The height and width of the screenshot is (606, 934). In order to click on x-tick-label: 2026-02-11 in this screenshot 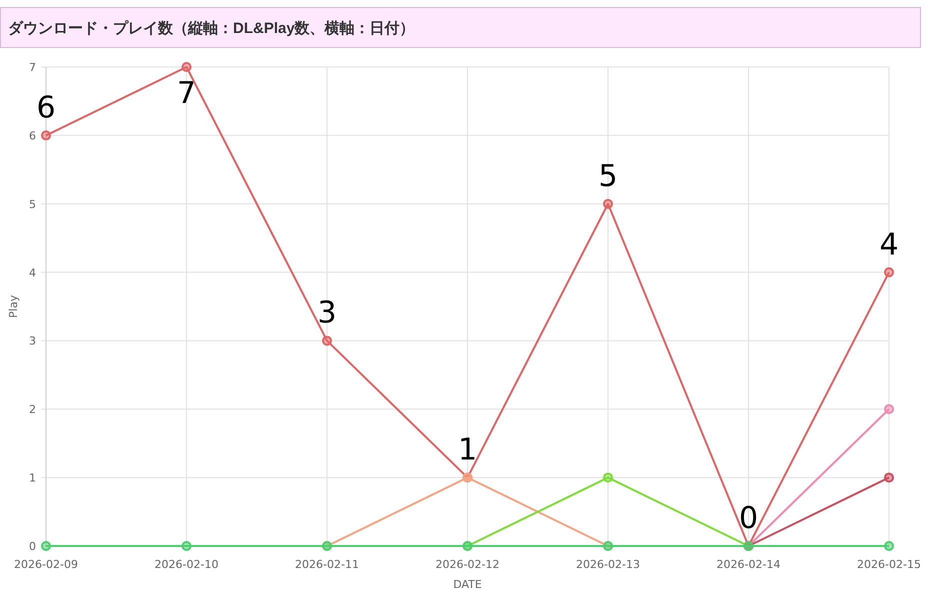, I will do `click(327, 564)`.